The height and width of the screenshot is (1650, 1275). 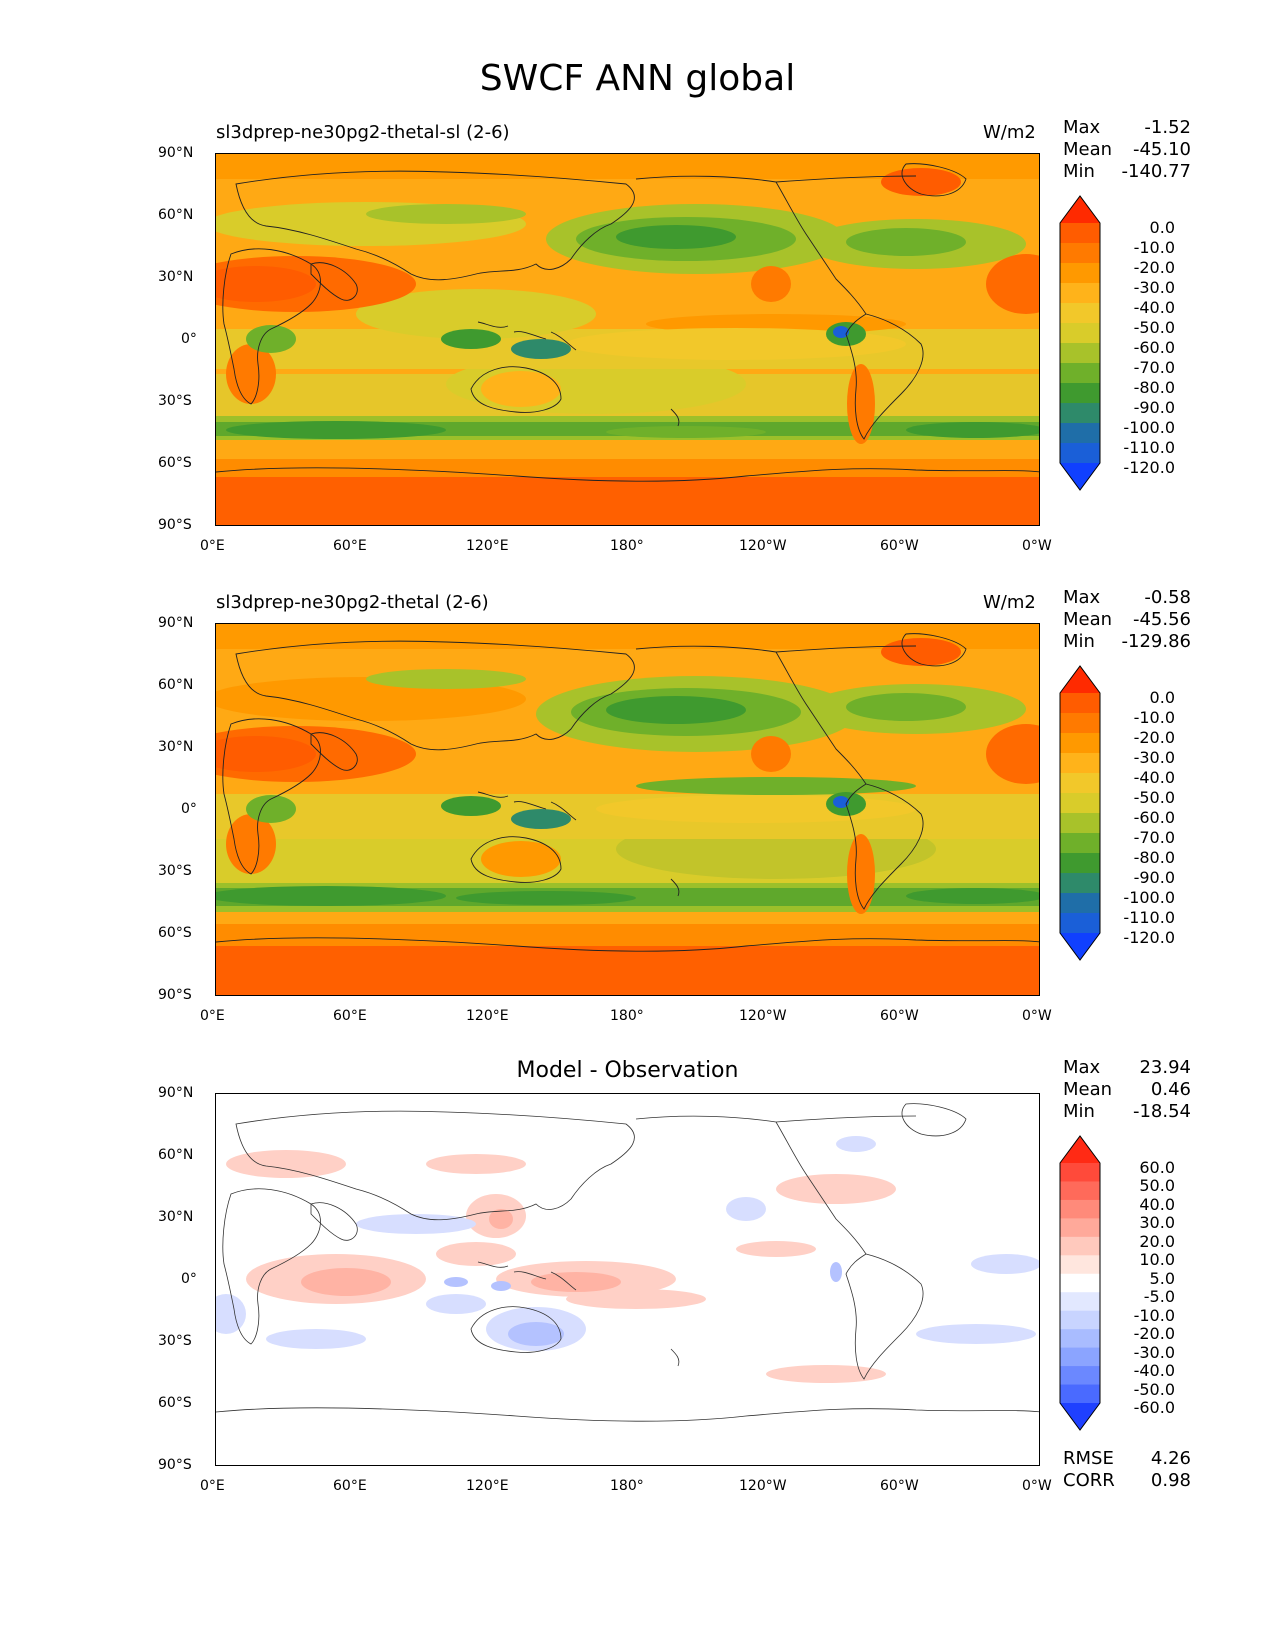 I want to click on panel-3-mean: Mean 0.46, so click(x=1127, y=1089).